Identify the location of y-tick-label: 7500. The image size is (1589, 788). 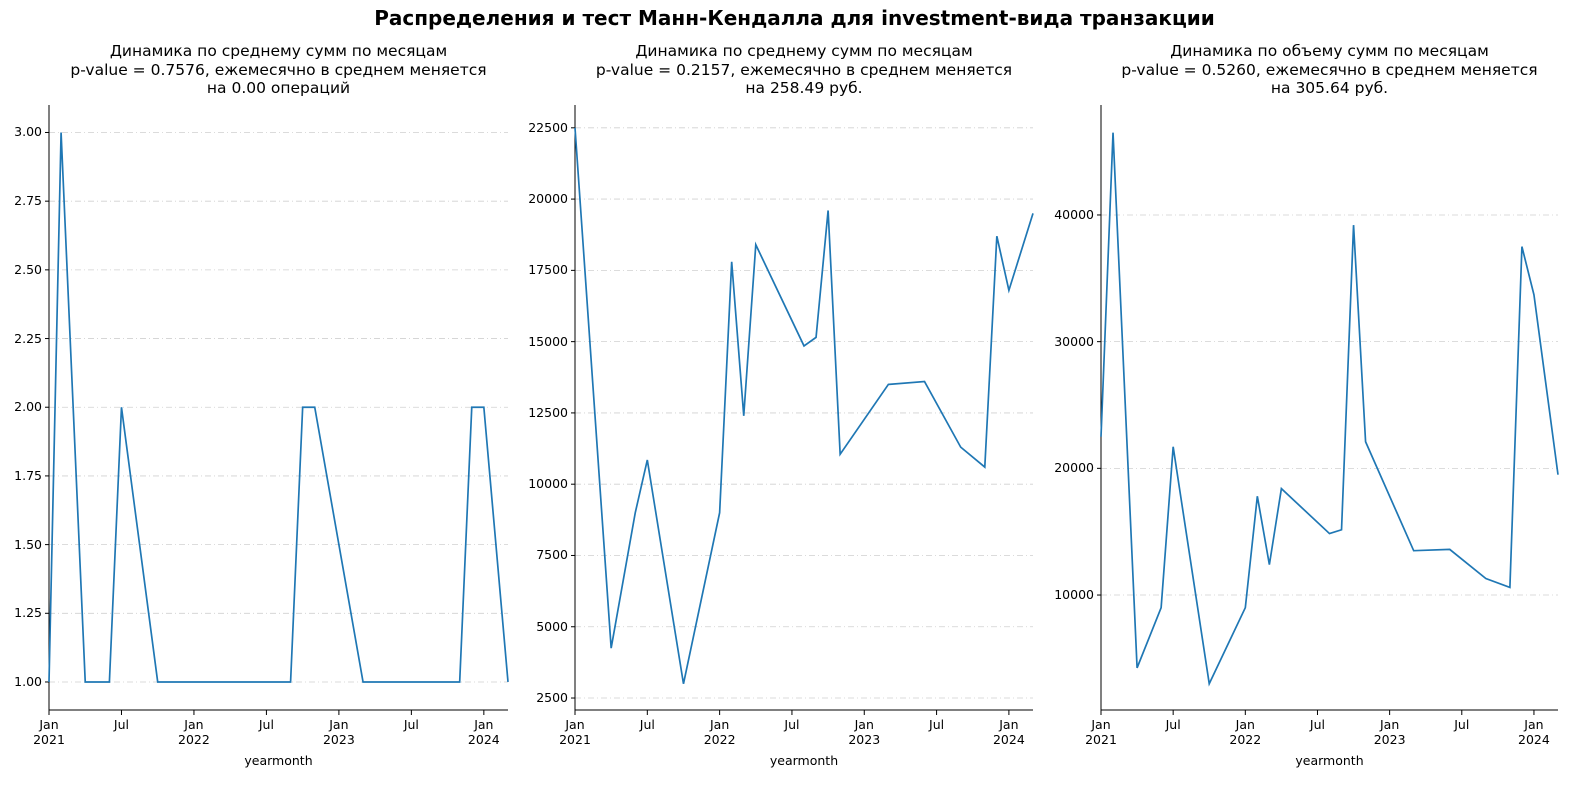
(552, 555).